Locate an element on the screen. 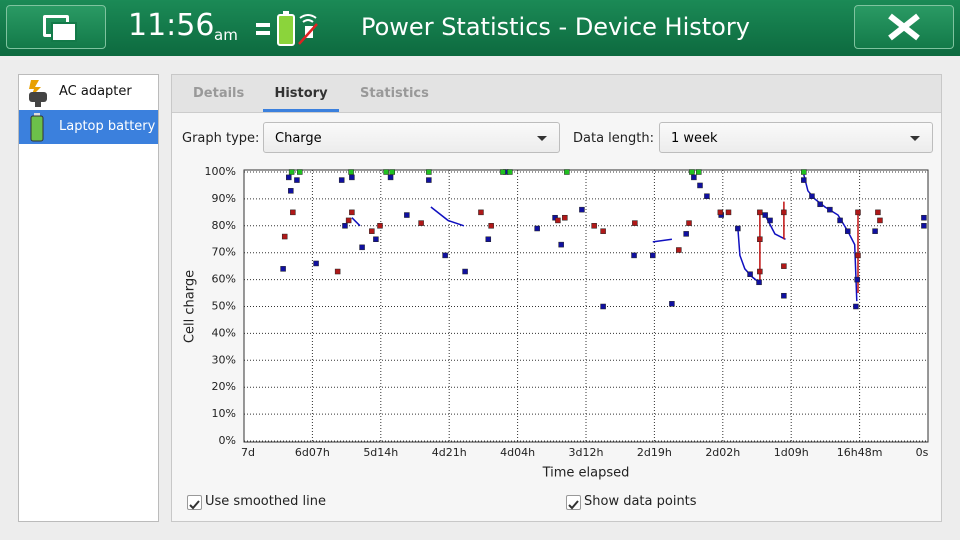 The image size is (960, 540). x-tick-label: 2d02h is located at coordinates (722, 452).